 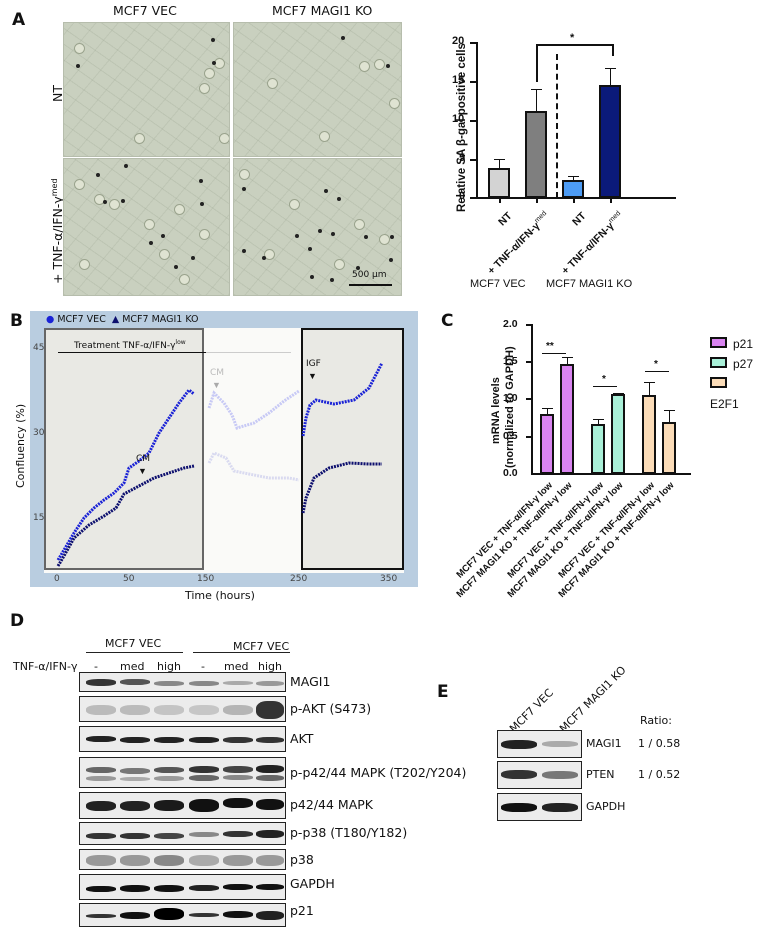 I want to click on chart-c-err-p21-vec, so click(x=547, y=411).